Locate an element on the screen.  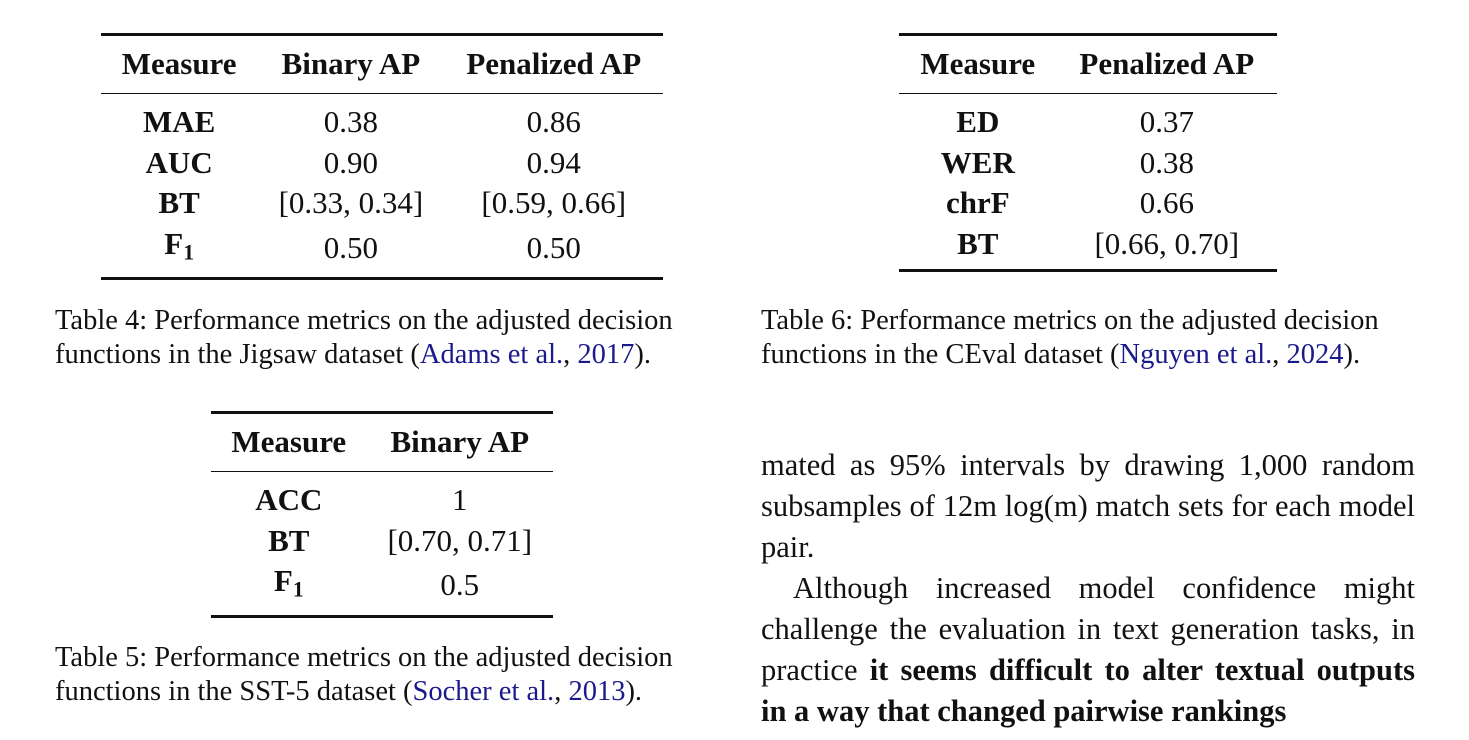
citation-link: Socher et al. is located at coordinates (483, 691).